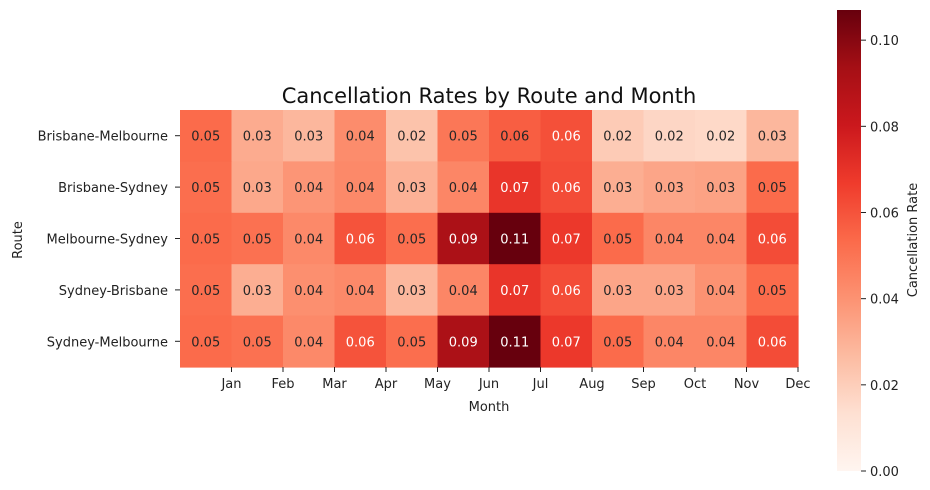 The image size is (930, 490). I want to click on colorbar-tick-label: 0.06, so click(884, 213).